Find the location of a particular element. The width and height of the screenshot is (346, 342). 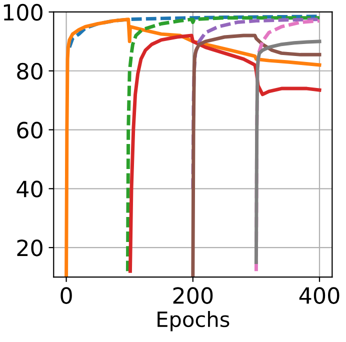

y-tick-label: 20 is located at coordinates (29, 248).